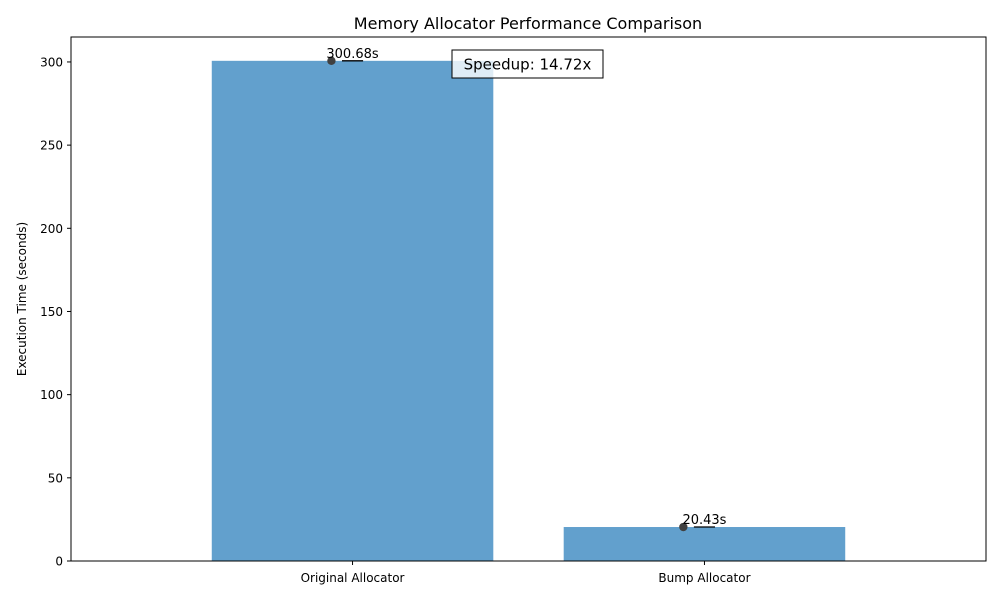  Describe the element at coordinates (683, 527) in the screenshot. I see `point-bump-allocator` at that location.